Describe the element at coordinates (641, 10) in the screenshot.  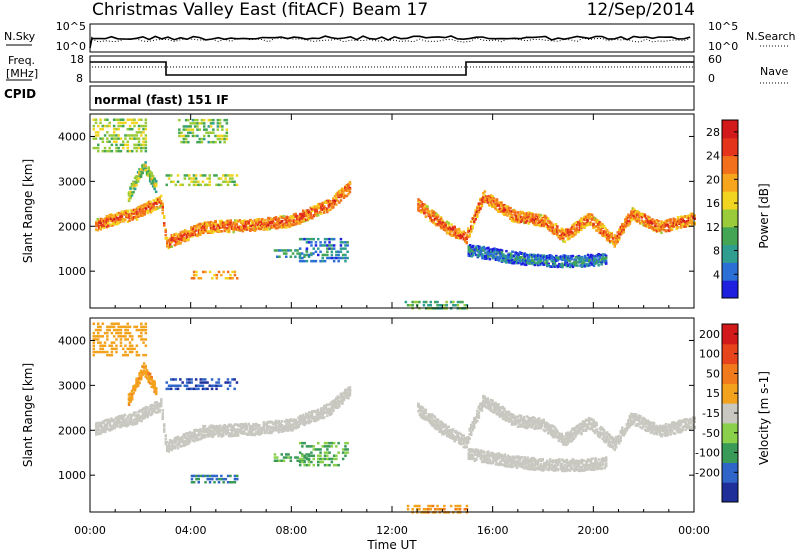
I see `date-label: 12/Sep/2014` at that location.